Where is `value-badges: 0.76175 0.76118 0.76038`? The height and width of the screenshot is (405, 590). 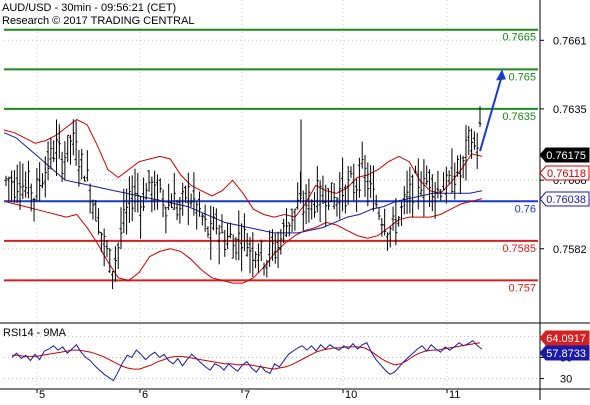
value-badges: 0.76175 0.76118 0.76038 is located at coordinates (564, 177).